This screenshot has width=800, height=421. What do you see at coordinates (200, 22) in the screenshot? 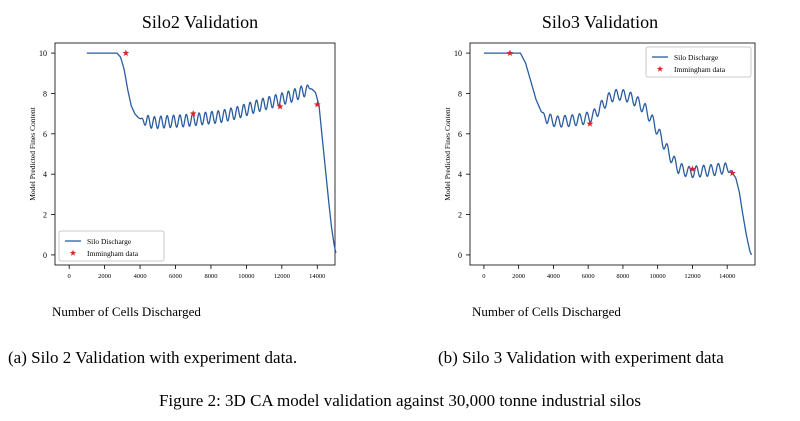
I see `chart-title: Silo2 Validation` at bounding box center [200, 22].